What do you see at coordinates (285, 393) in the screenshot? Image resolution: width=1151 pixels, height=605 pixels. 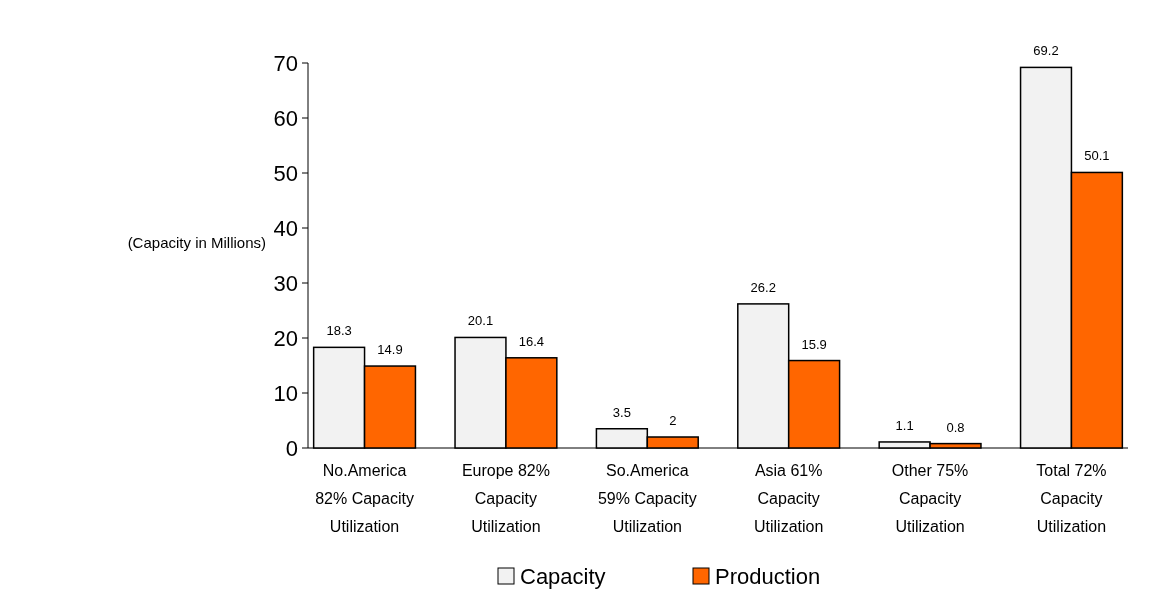 I see `y-tick-label: 10` at bounding box center [285, 393].